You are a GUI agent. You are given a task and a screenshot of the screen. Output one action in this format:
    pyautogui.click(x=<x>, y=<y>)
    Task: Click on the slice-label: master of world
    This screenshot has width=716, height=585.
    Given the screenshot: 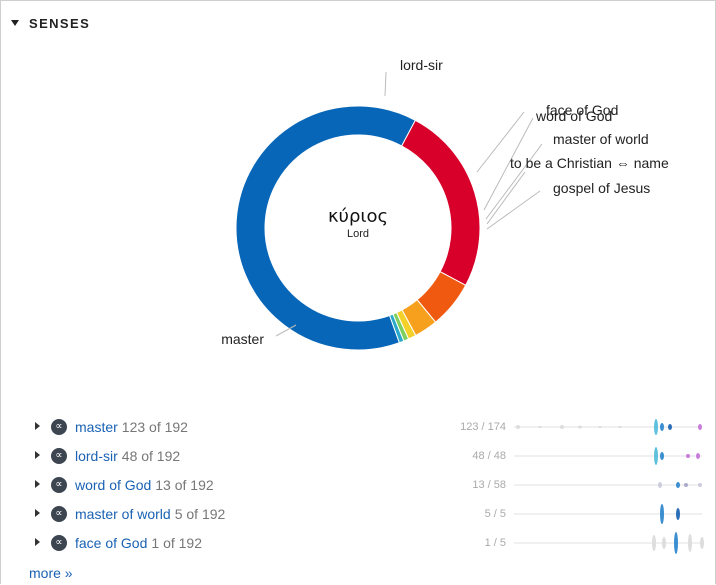 What is the action you would take?
    pyautogui.click(x=601, y=139)
    